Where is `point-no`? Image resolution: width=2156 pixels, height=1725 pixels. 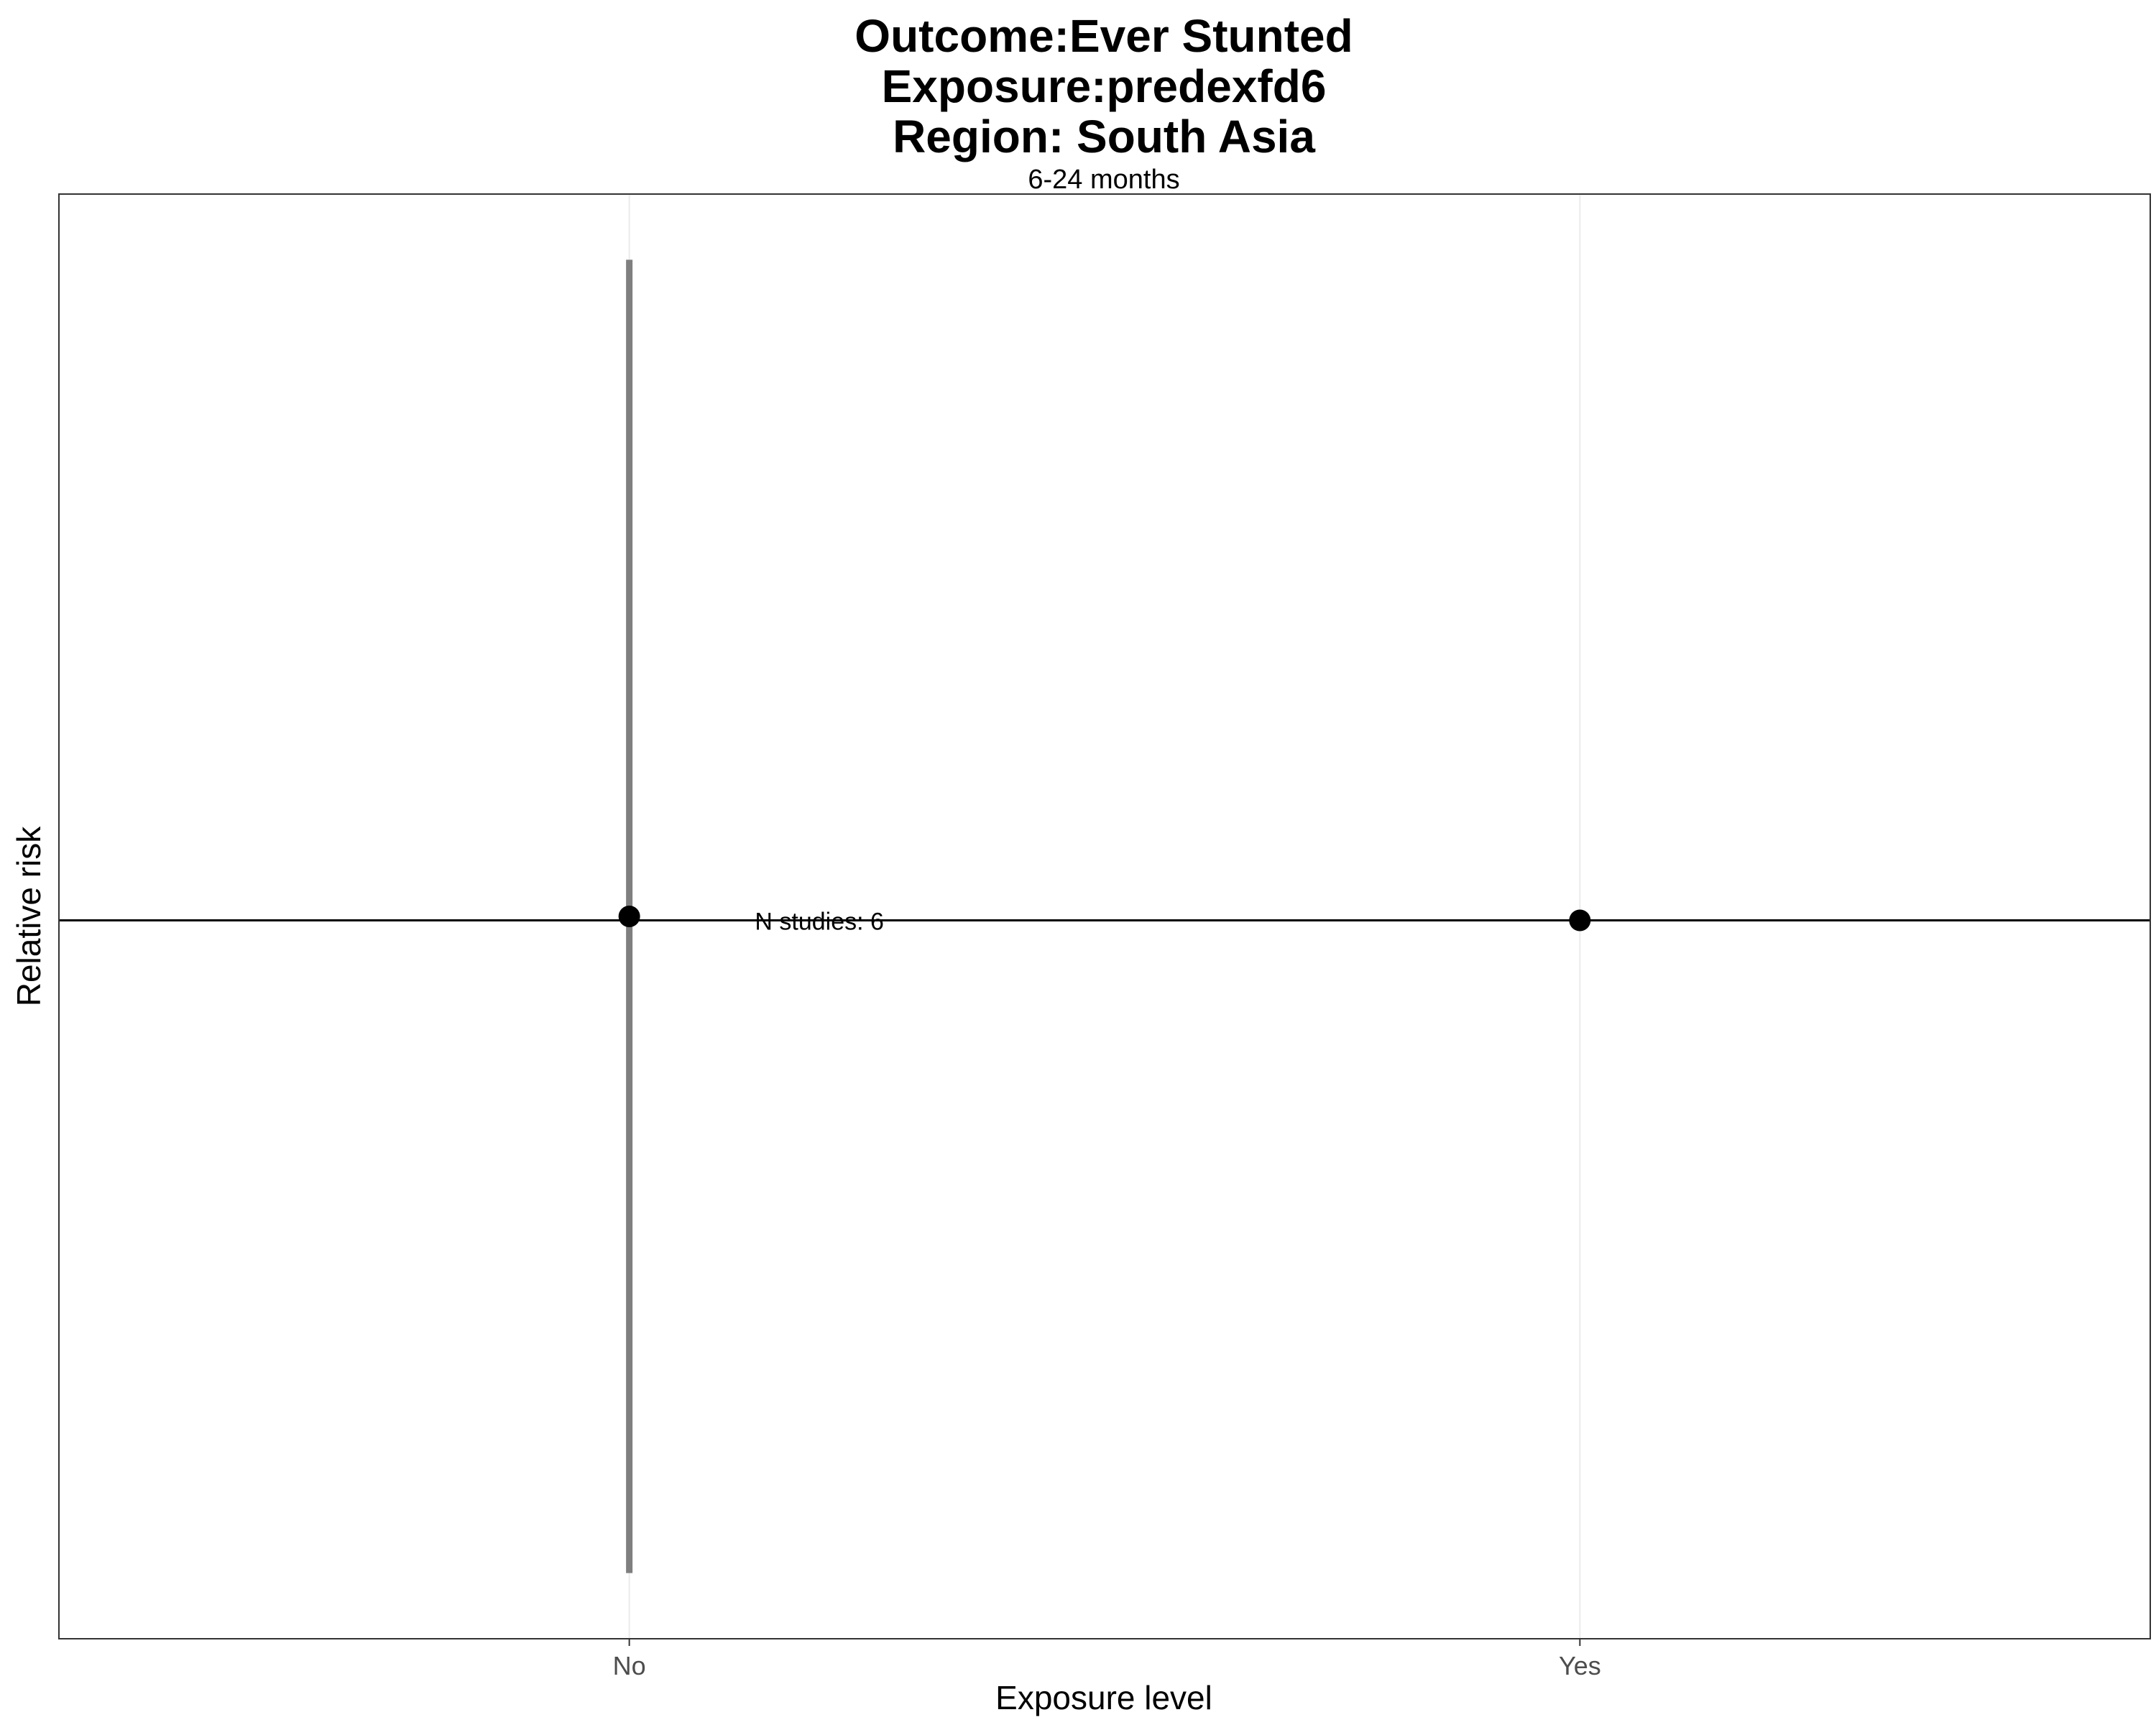
point-no is located at coordinates (629, 916).